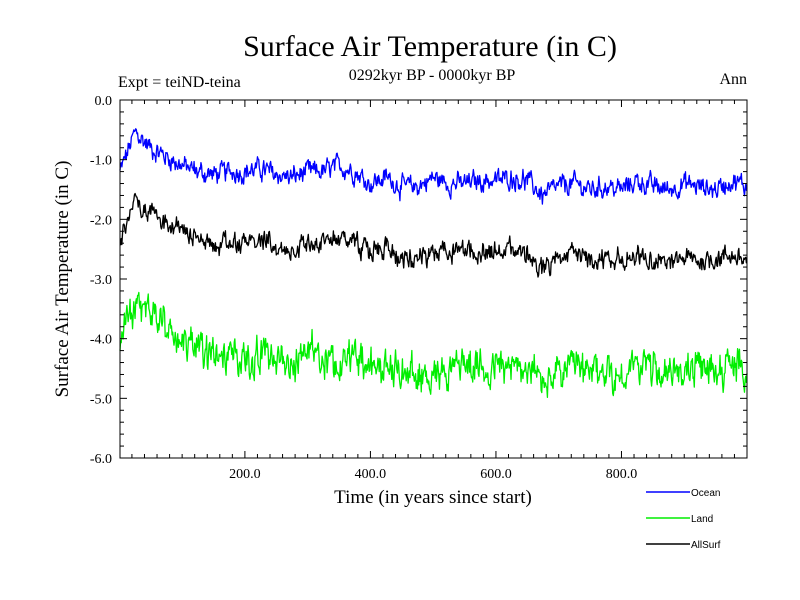 Image resolution: width=800 pixels, height=600 pixels. What do you see at coordinates (371, 474) in the screenshot?
I see `x-tick-label: 400.0` at bounding box center [371, 474].